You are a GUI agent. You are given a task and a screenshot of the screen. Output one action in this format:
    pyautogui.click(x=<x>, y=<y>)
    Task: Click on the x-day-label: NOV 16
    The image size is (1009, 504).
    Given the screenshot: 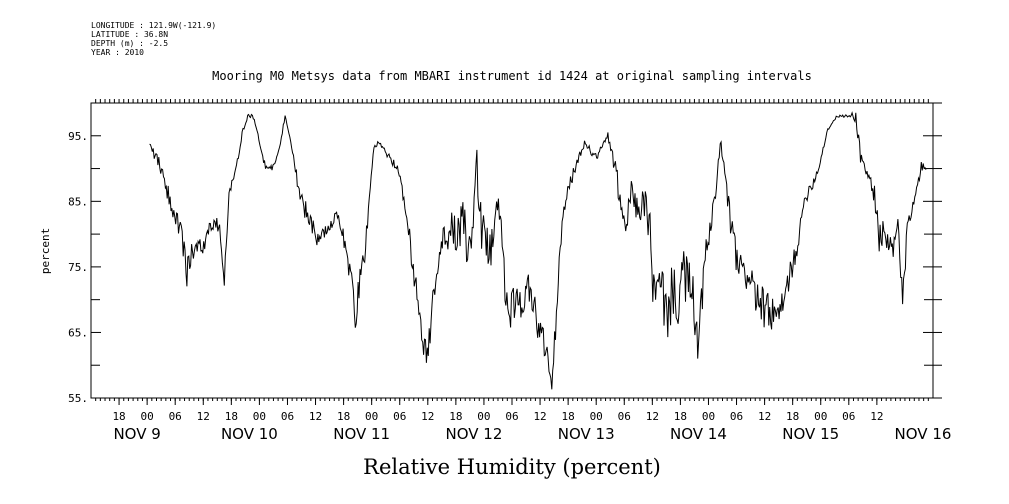 What is the action you would take?
    pyautogui.click(x=923, y=434)
    